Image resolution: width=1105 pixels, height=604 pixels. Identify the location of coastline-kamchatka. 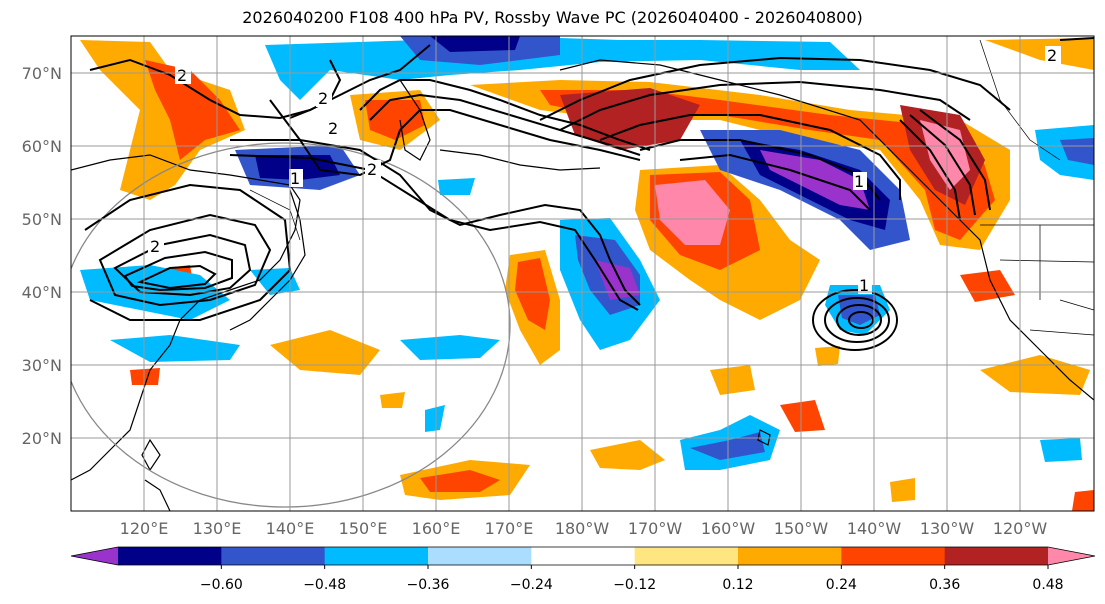
(415, 120).